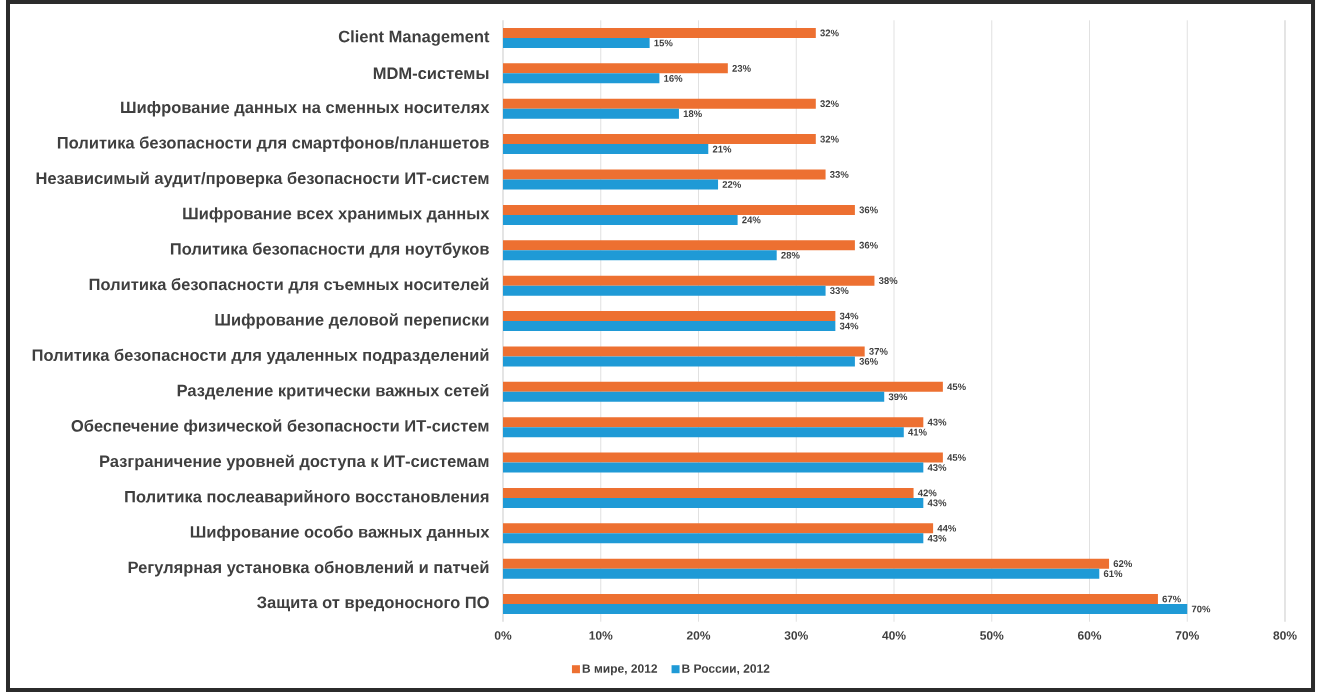  I want to click on data-label: 37%, so click(878, 351).